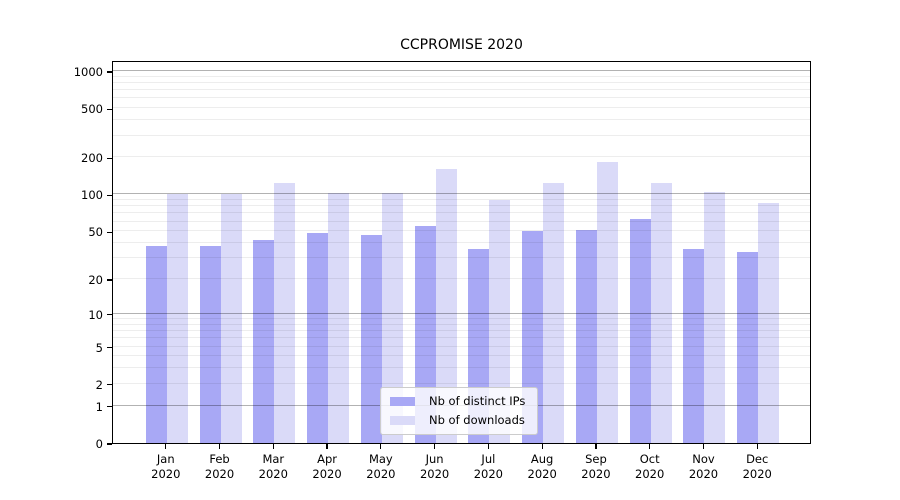 This screenshot has width=900, height=500. Describe the element at coordinates (88, 71) in the screenshot. I see `y-tick-label: 1000` at that location.